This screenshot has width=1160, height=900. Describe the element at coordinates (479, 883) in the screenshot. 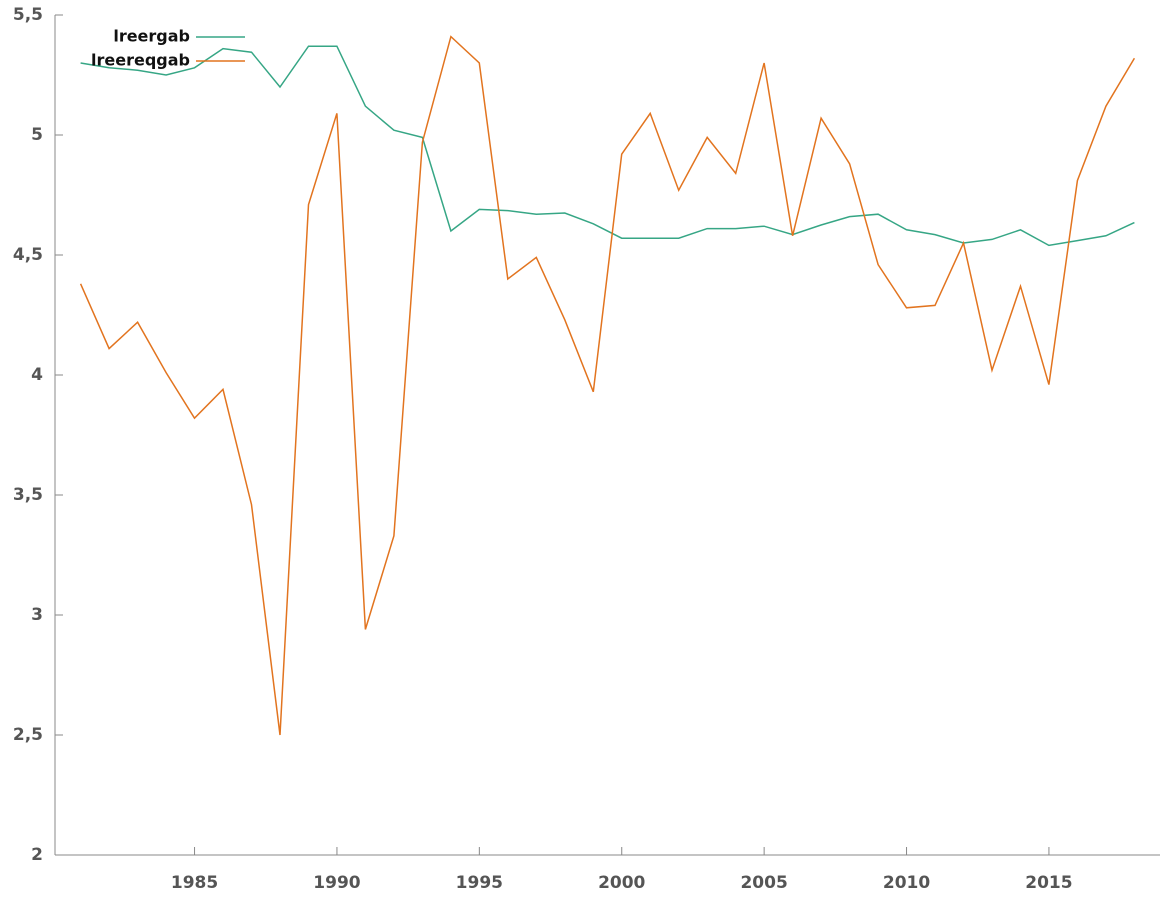

I see `x-tick-label: 1995` at that location.